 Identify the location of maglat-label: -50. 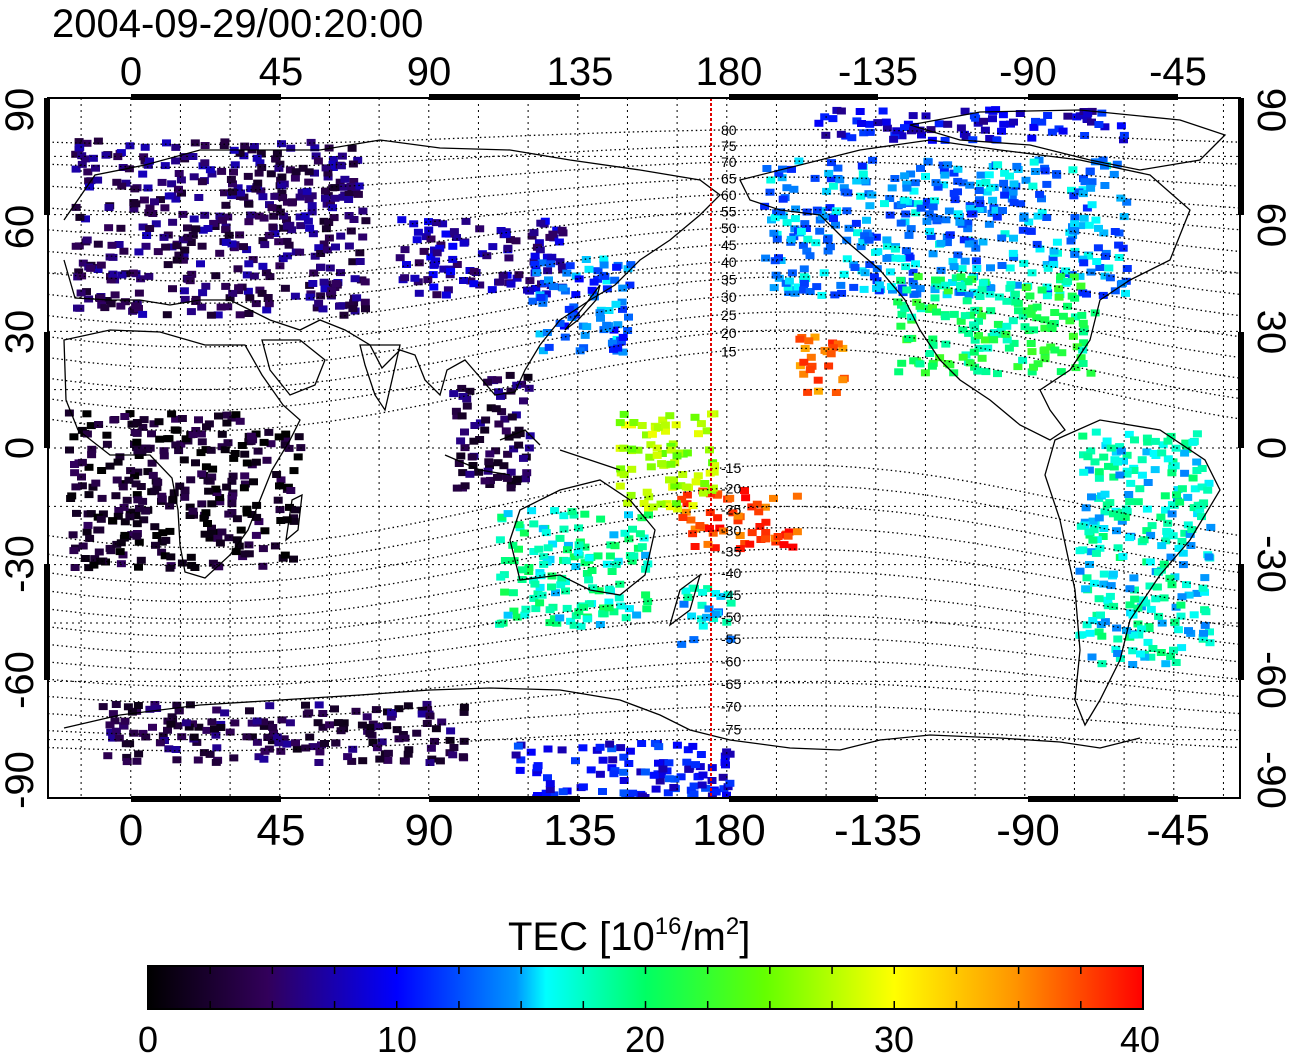
(731, 617).